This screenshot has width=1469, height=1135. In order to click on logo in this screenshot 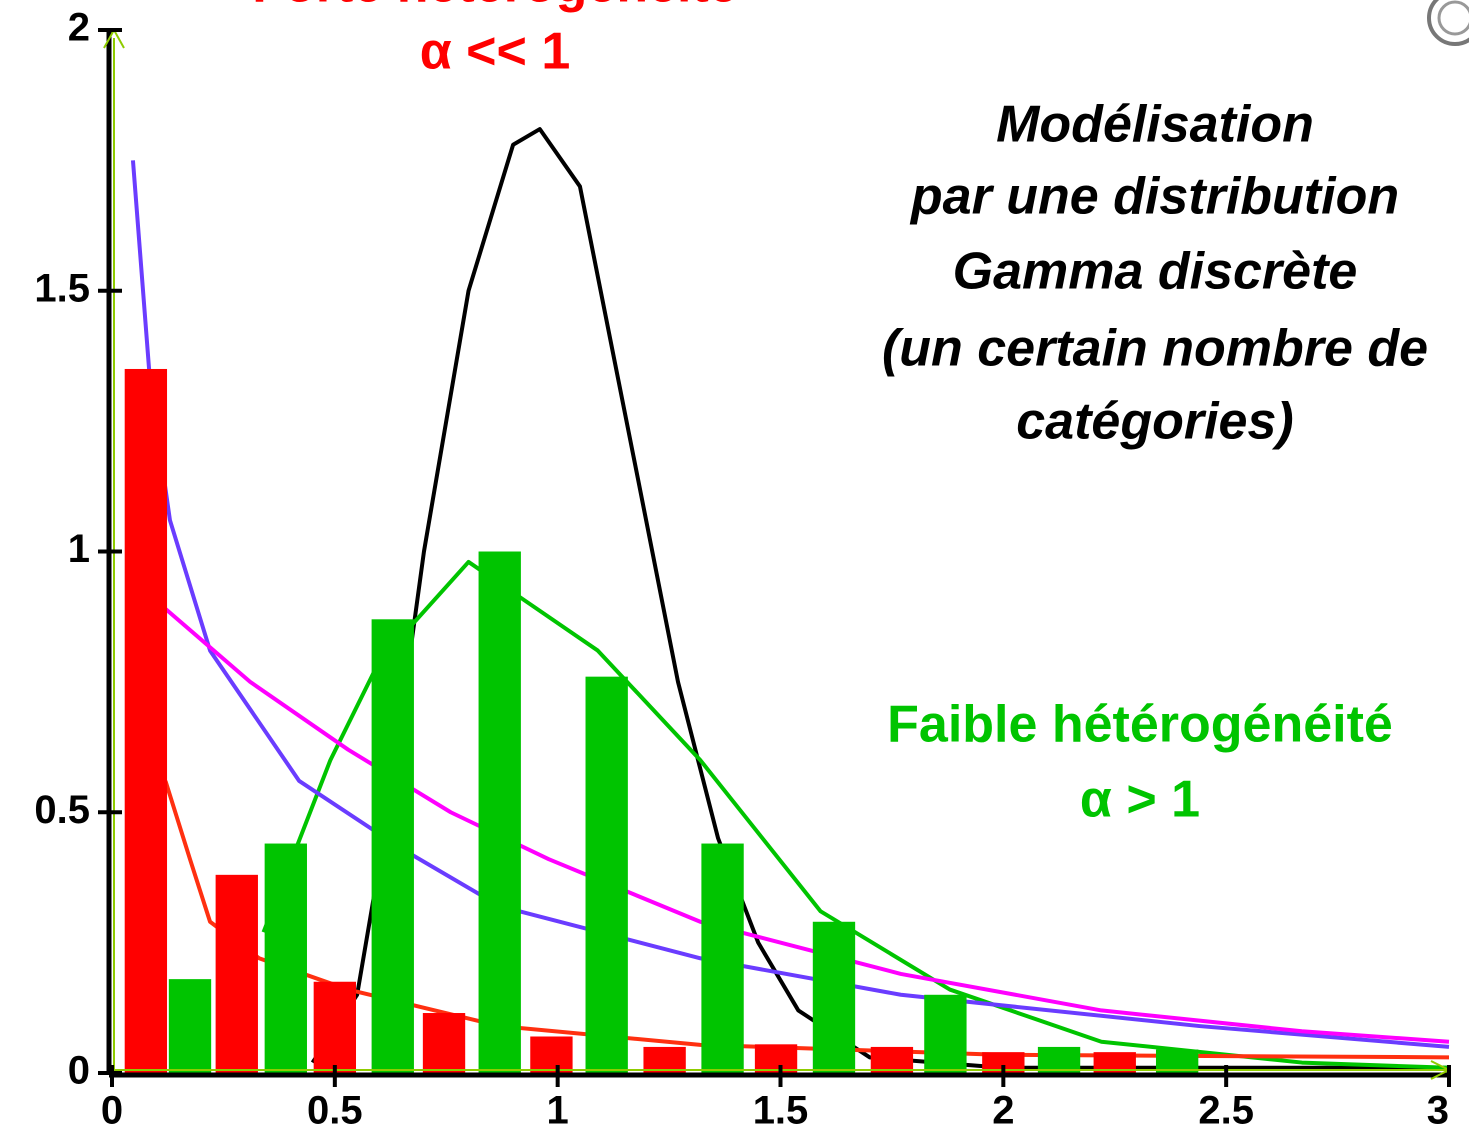, I will do `click(1448, 23)`.